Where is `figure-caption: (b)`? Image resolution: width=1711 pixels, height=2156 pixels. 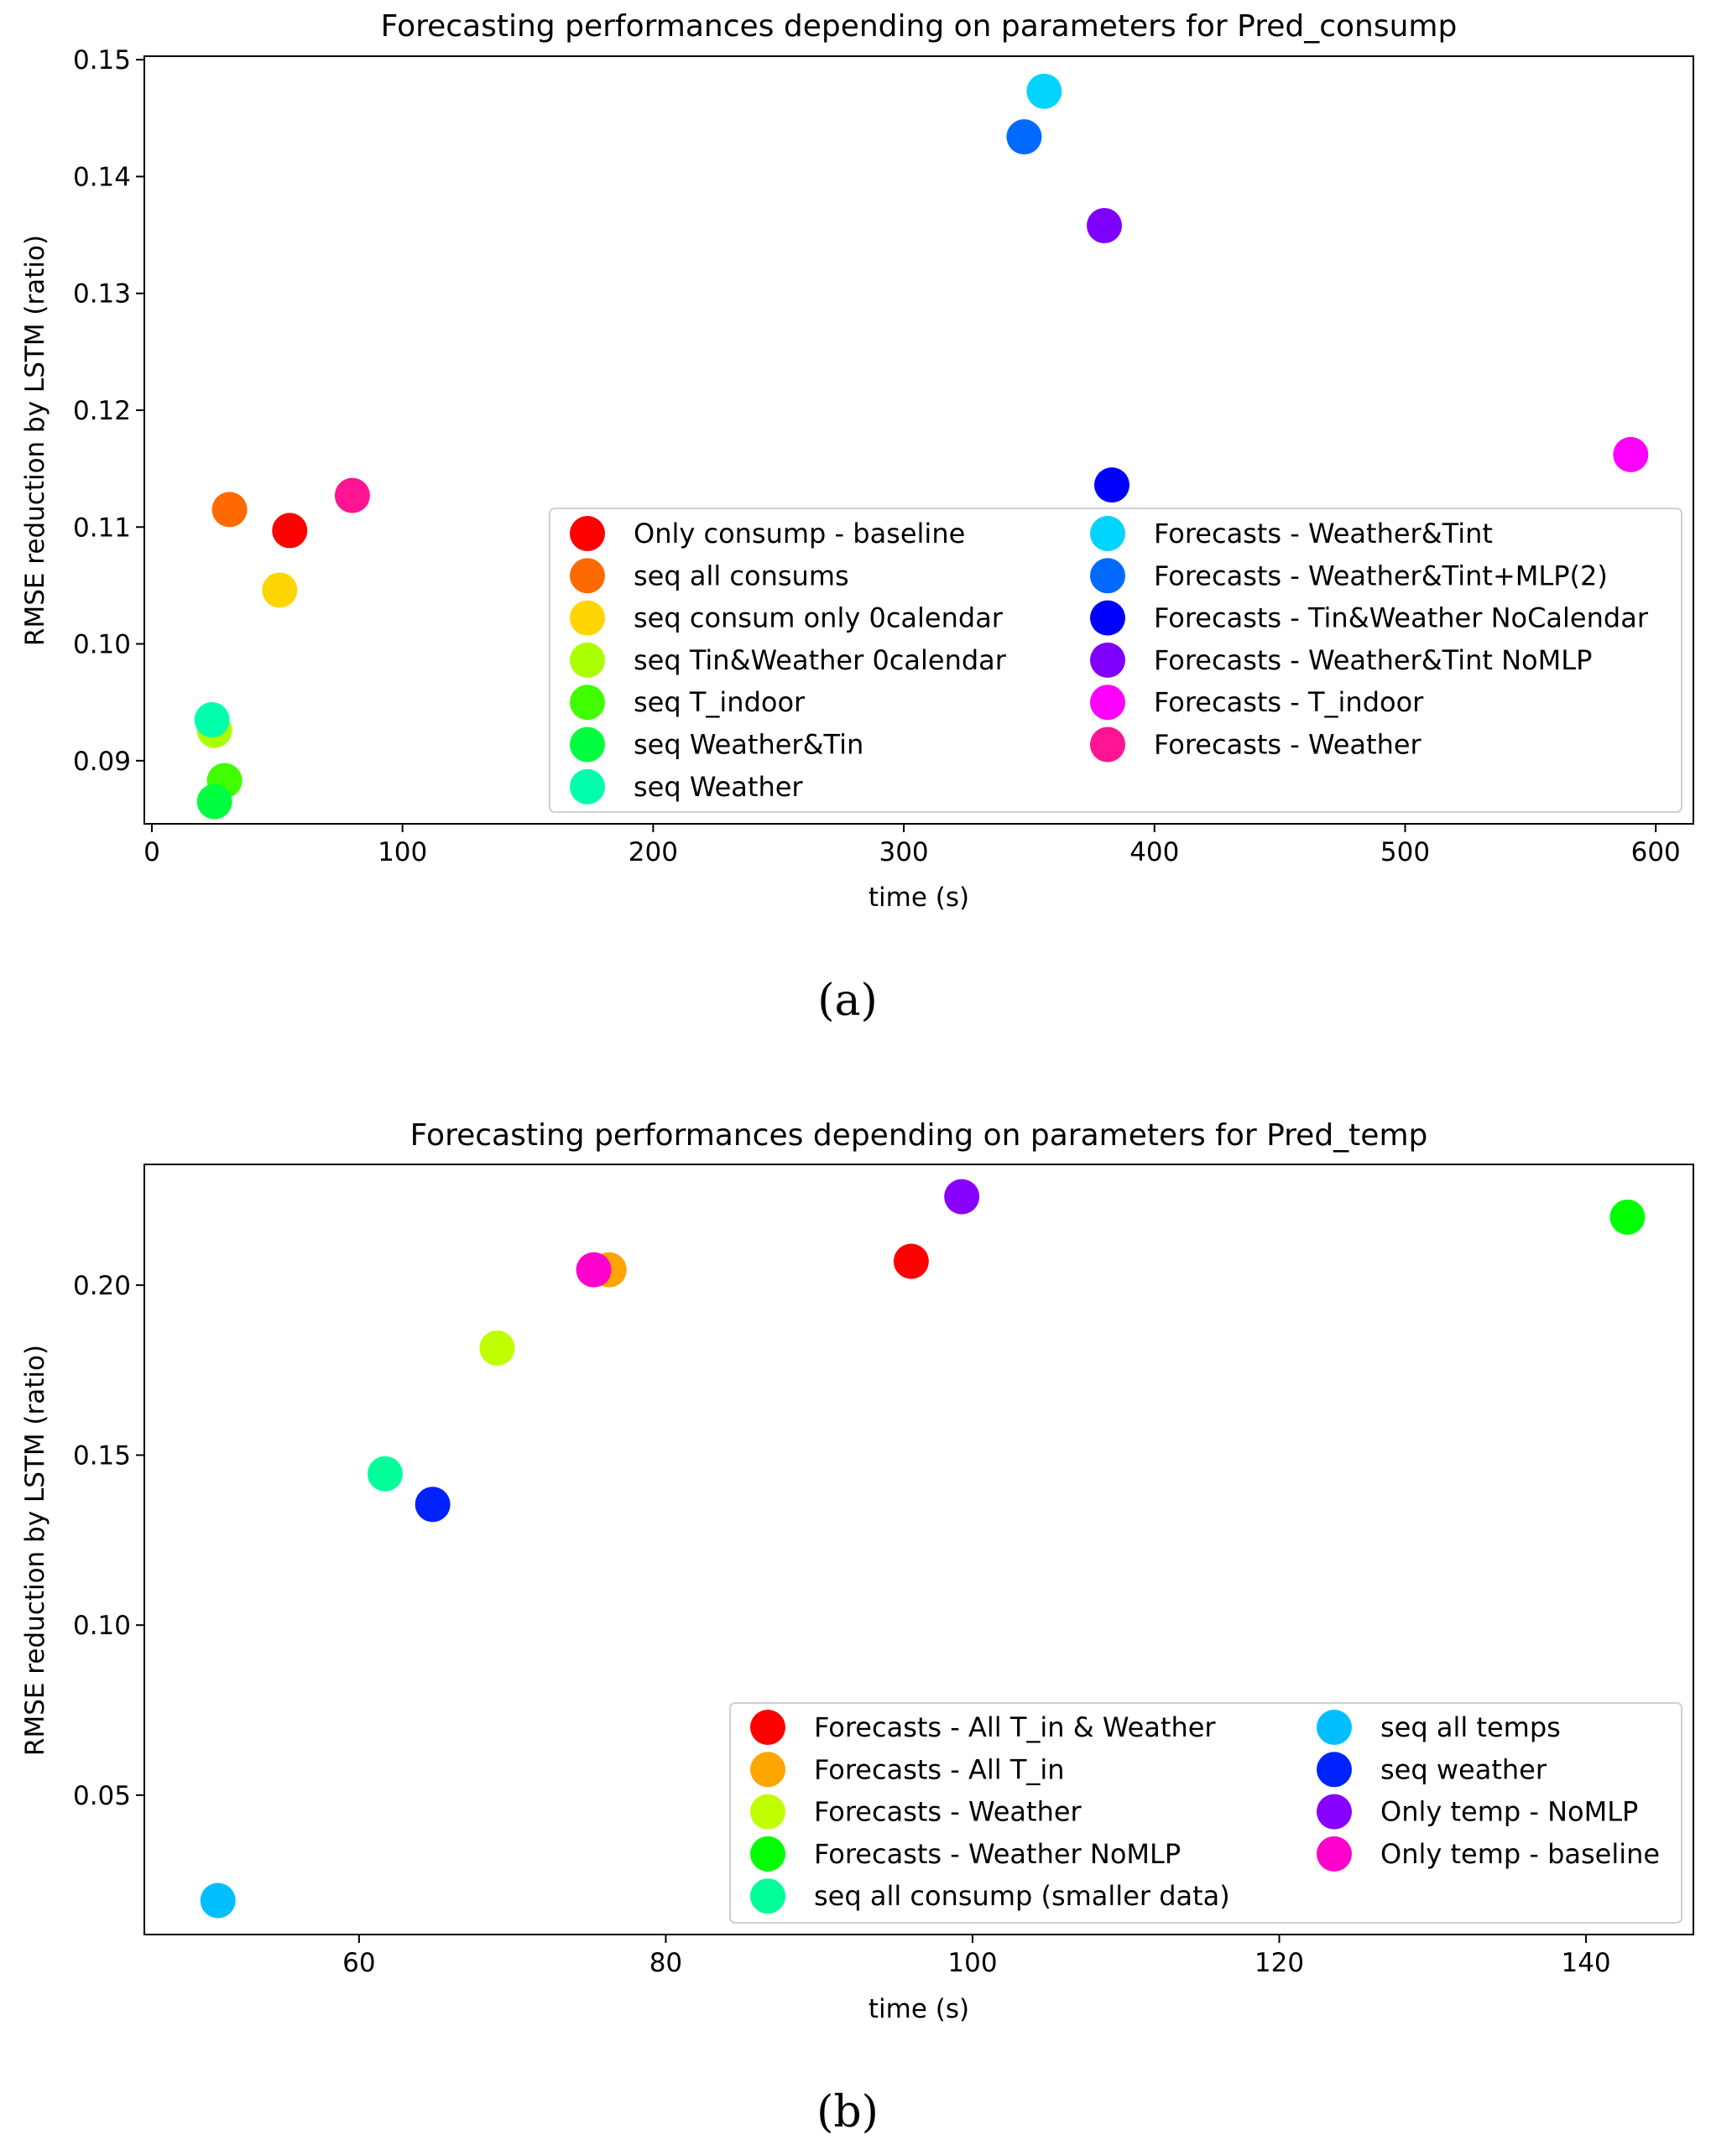 figure-caption: (b) is located at coordinates (847, 2112).